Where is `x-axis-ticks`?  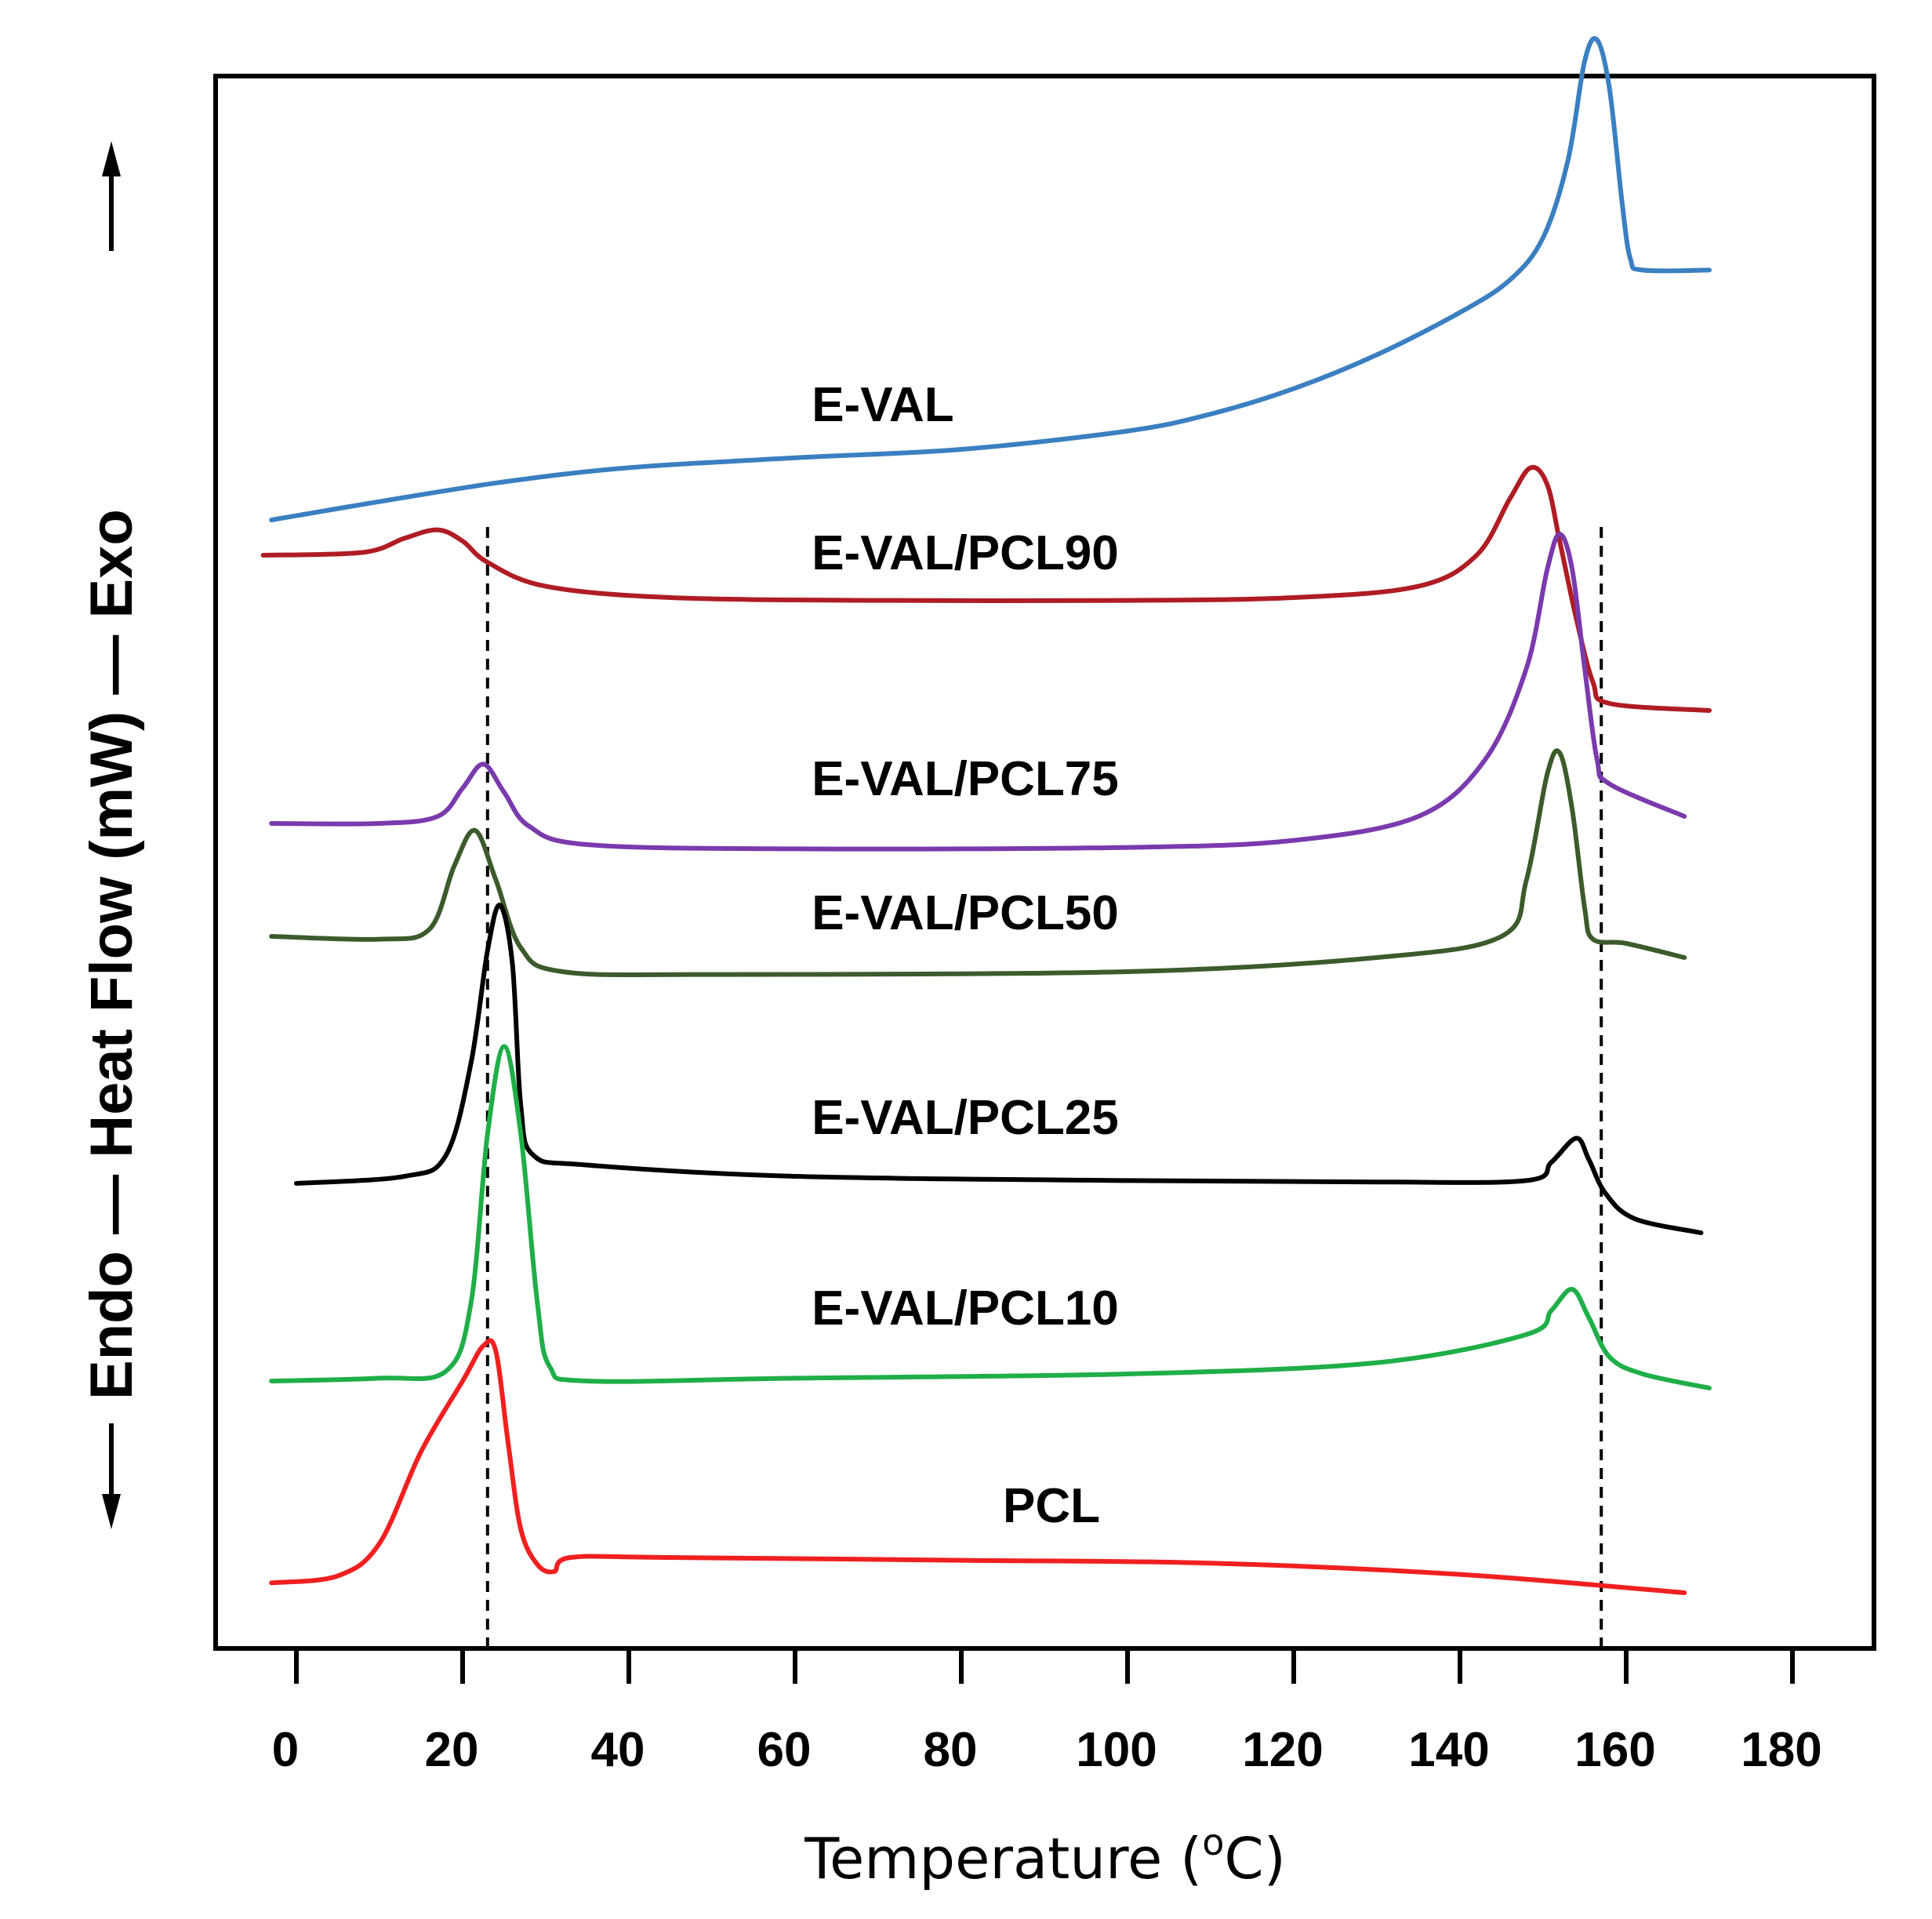 x-axis-ticks is located at coordinates (1044, 1666).